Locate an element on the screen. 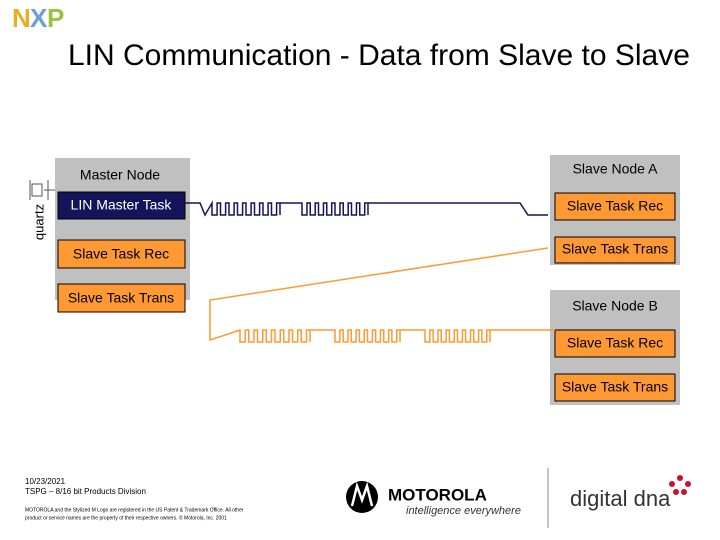  quartz-label: quartz is located at coordinates (38, 222).